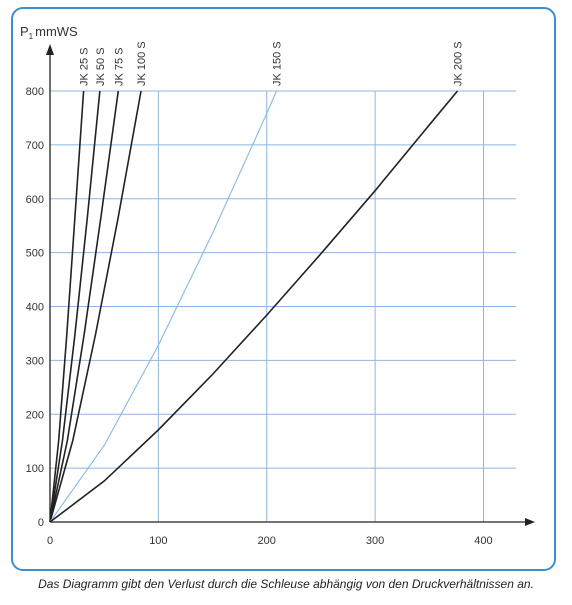 The height and width of the screenshot is (605, 572). What do you see at coordinates (35, 415) in the screenshot?
I see `y-tick-label: 200` at bounding box center [35, 415].